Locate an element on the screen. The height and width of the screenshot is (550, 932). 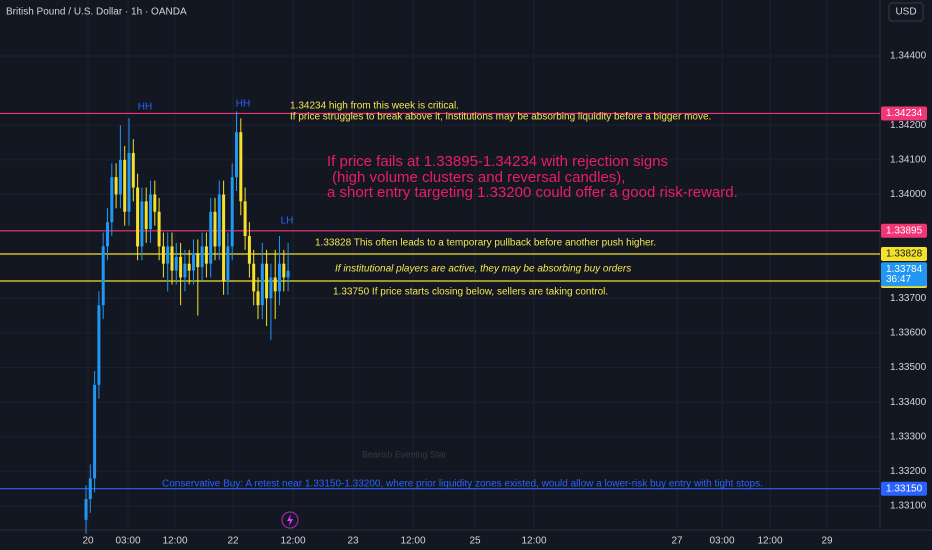
price-badge-label: 1.33828 is located at coordinates (904, 254).